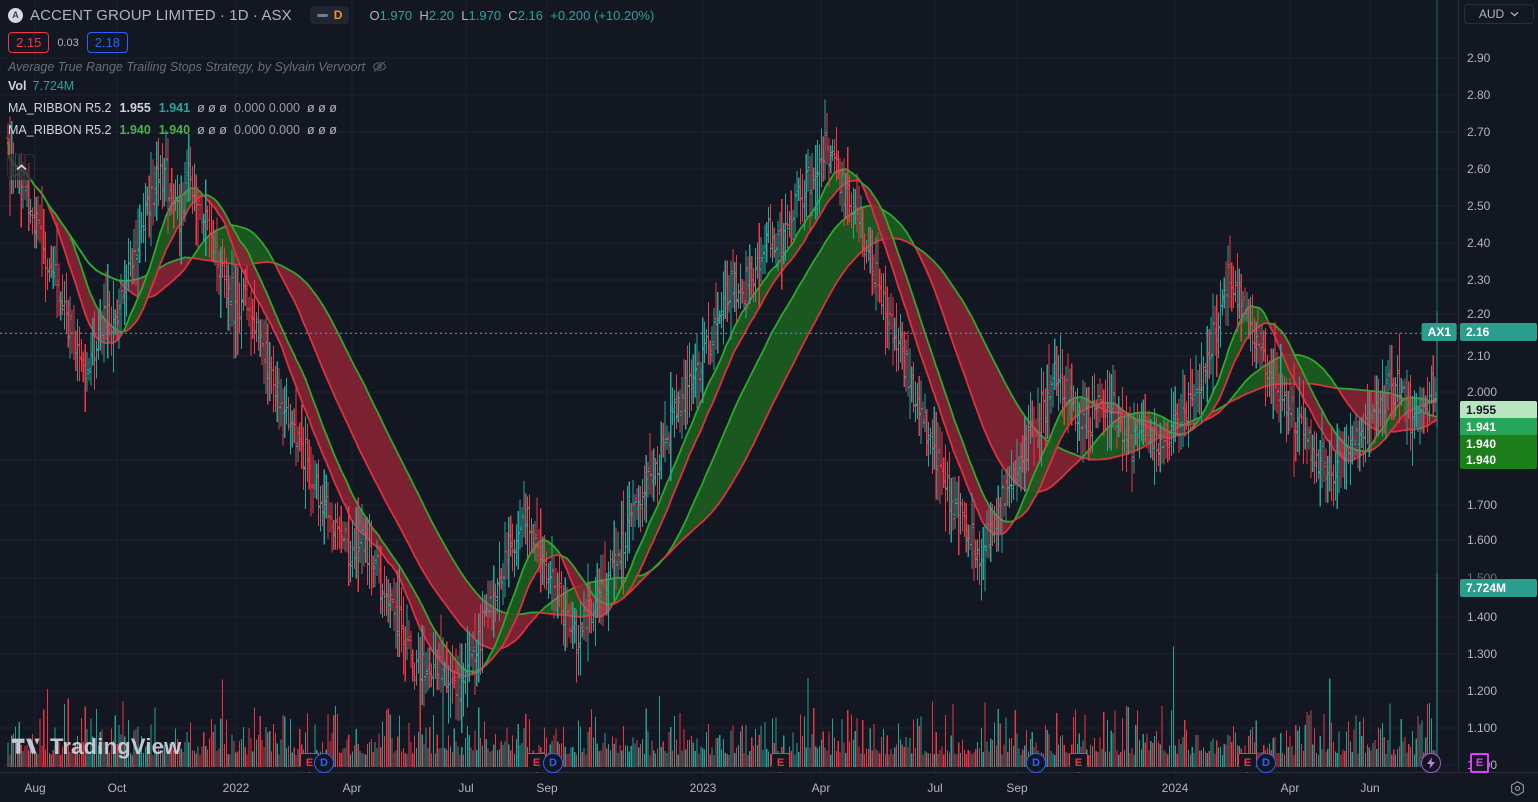  I want to click on collapse-legend-button, so click(21, 167).